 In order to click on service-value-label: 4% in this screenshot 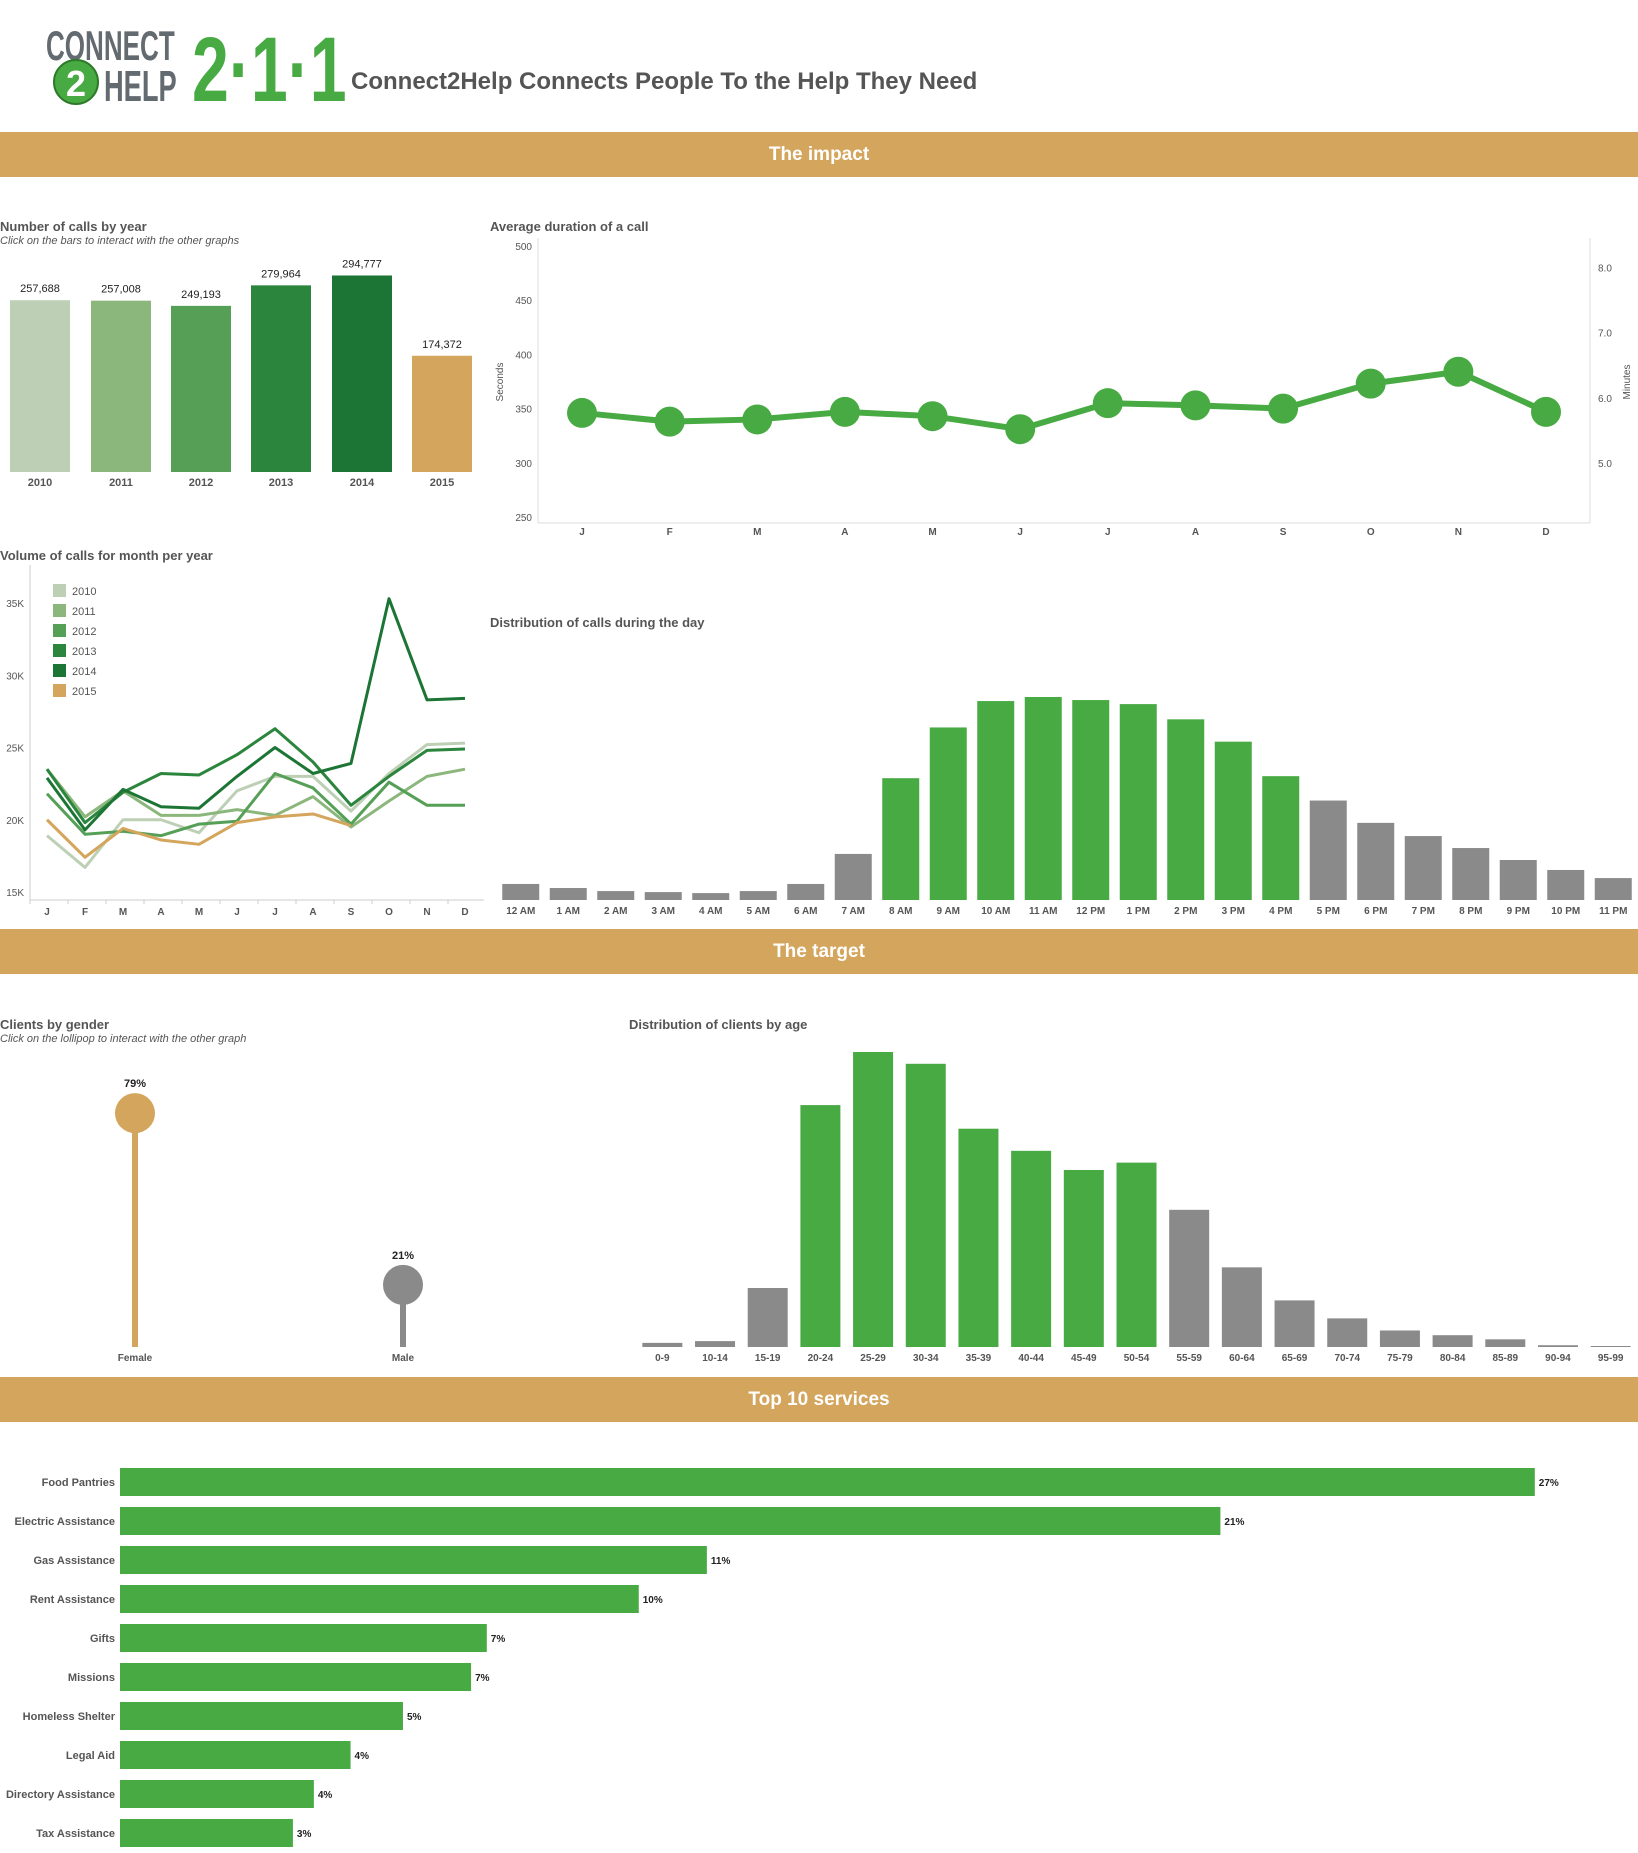, I will do `click(362, 1756)`.